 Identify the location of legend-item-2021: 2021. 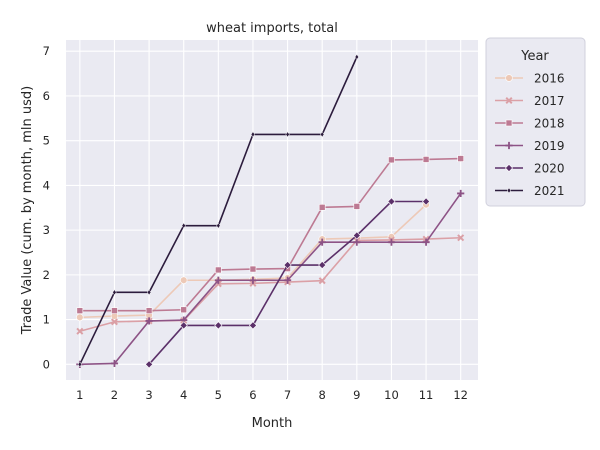
(530, 191).